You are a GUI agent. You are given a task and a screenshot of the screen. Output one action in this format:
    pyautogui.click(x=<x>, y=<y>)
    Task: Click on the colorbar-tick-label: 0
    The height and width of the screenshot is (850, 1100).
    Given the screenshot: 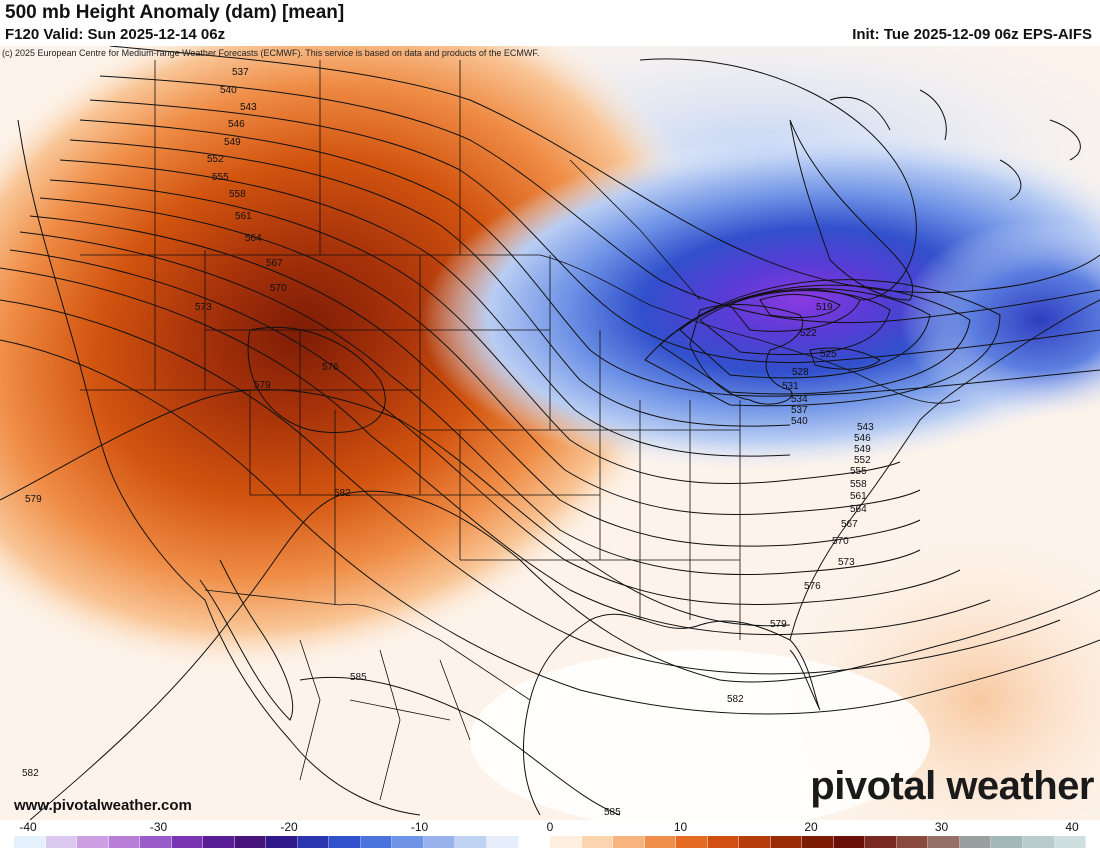 What is the action you would take?
    pyautogui.click(x=550, y=827)
    